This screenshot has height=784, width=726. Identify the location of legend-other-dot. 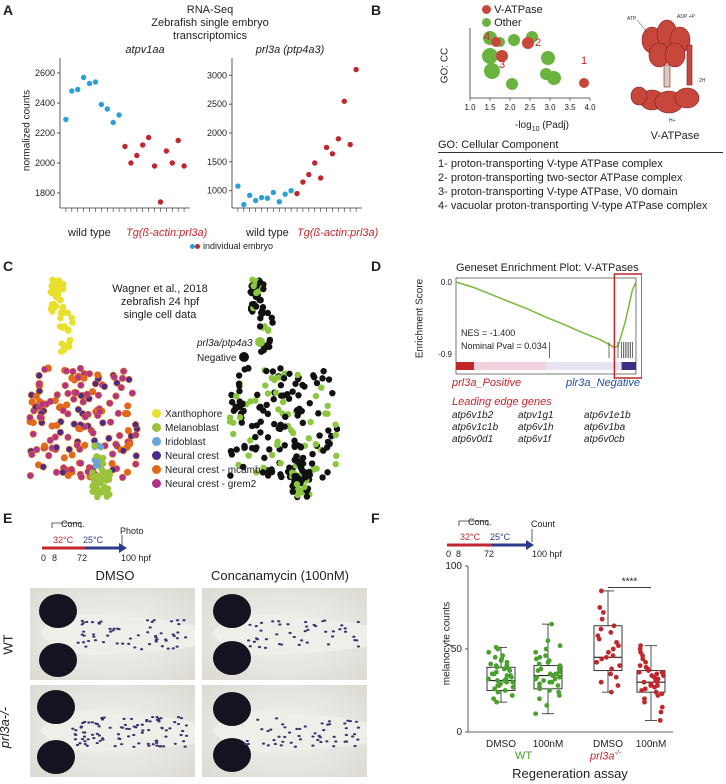
(486, 22).